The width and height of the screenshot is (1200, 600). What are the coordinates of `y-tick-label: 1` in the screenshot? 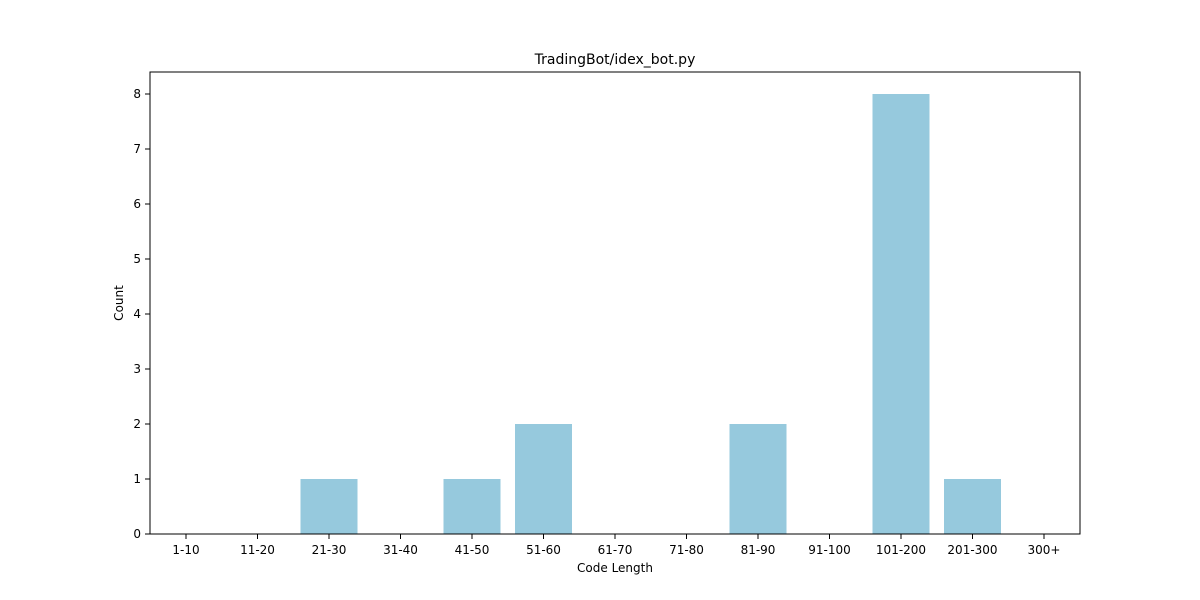 It's located at (137, 479).